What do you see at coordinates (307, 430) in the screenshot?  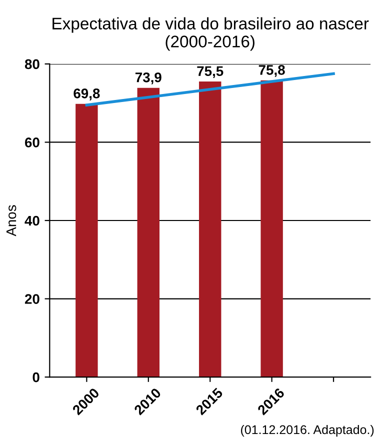 I see `text: (01.12.2016. Adaptado.)` at bounding box center [307, 430].